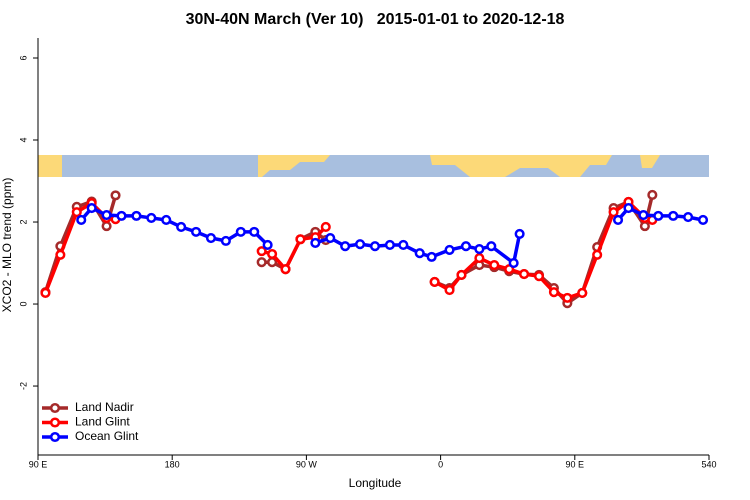 The image size is (750, 500). I want to click on y-tick-label: 0, so click(23, 304).